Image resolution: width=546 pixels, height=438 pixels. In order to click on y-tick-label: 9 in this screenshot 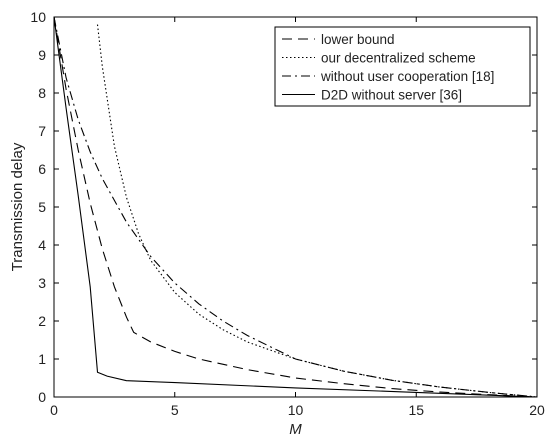, I will do `click(42, 55)`.